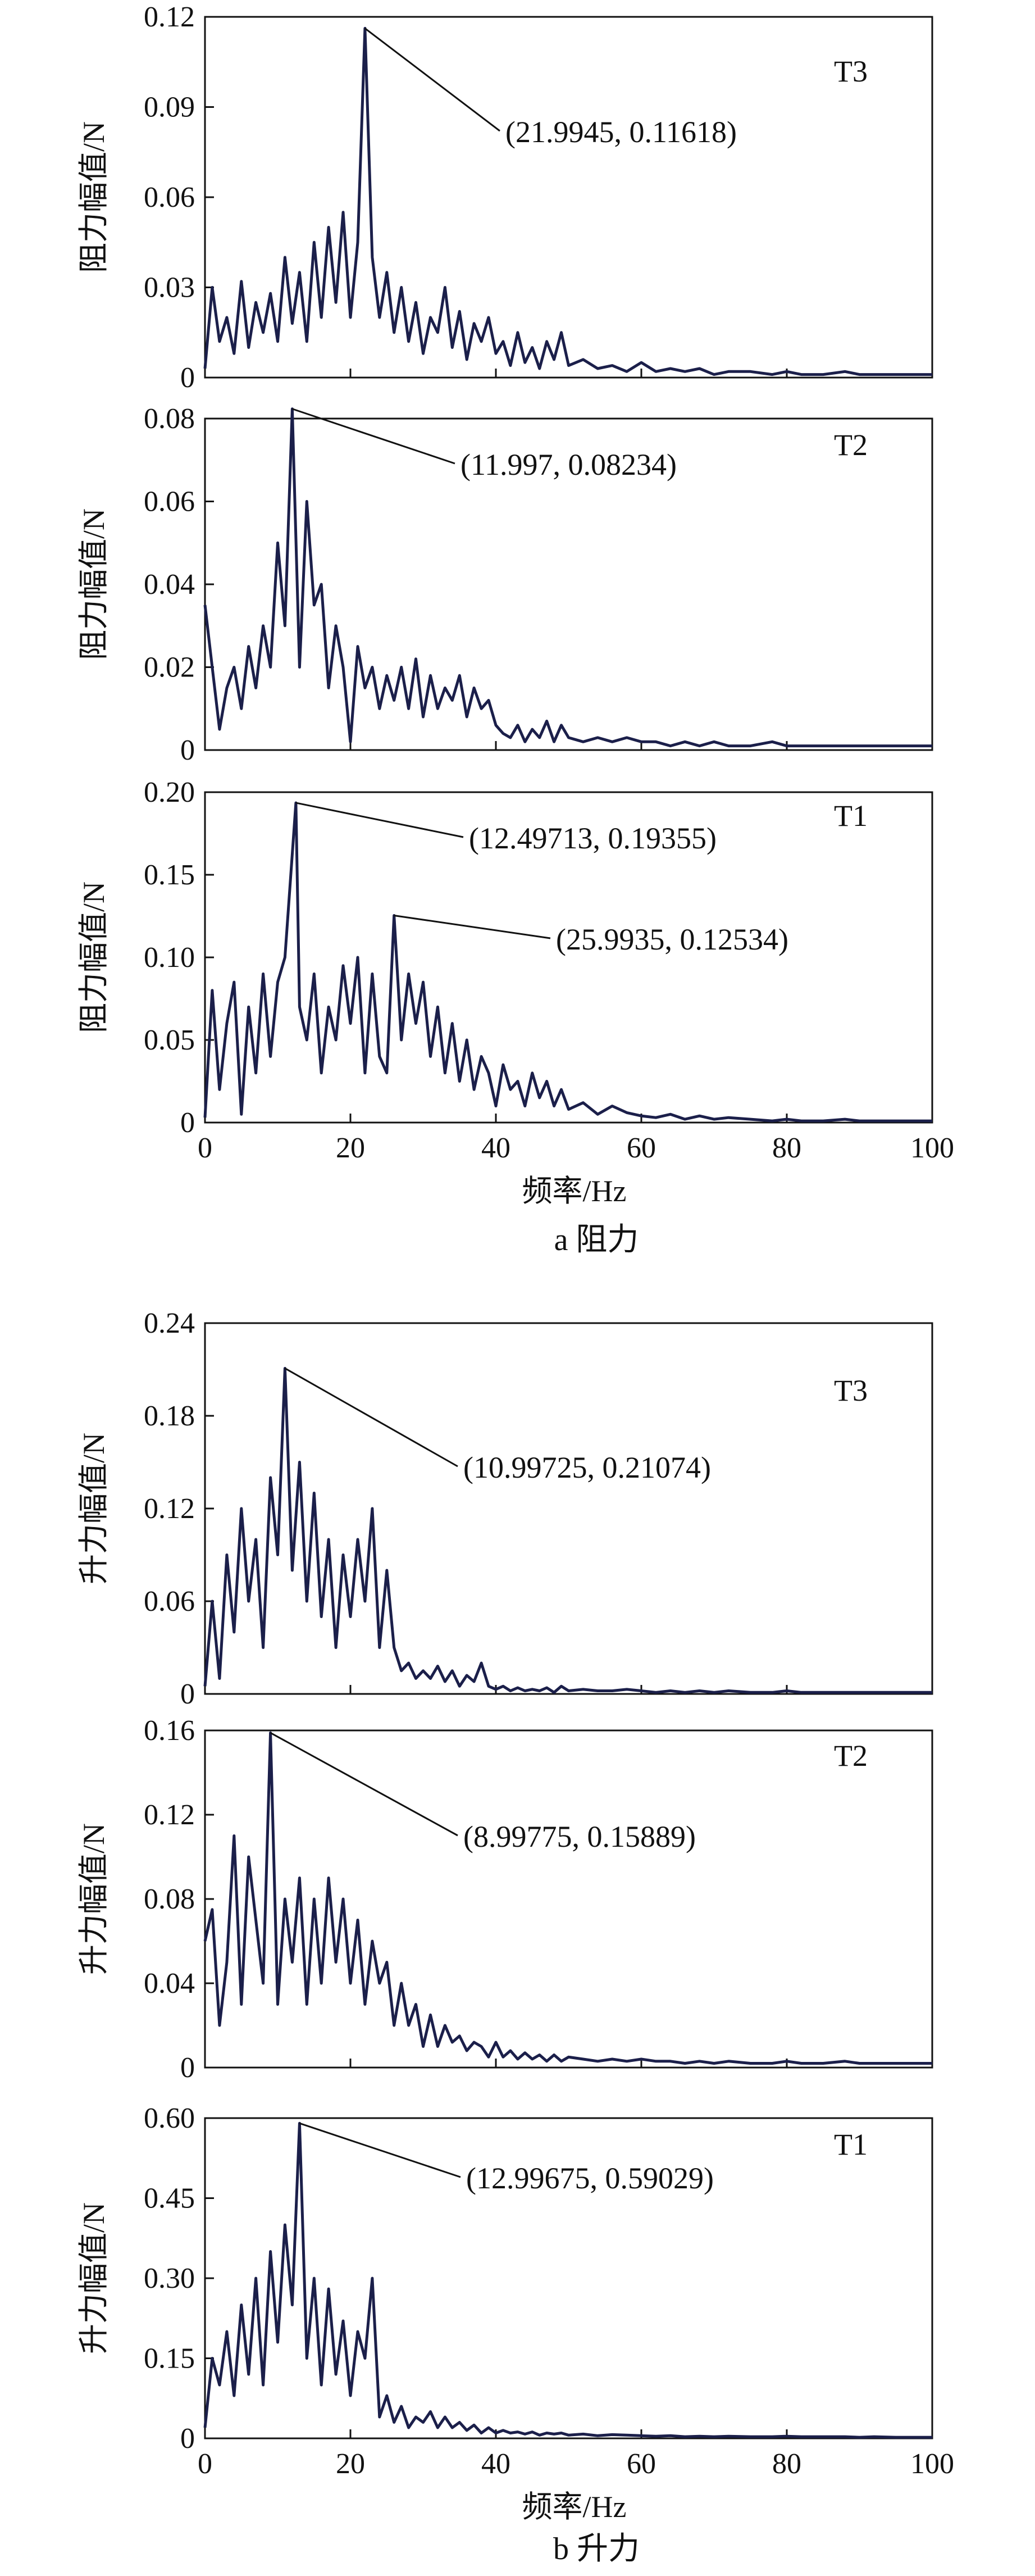 The height and width of the screenshot is (2576, 1035). Describe the element at coordinates (169, 1323) in the screenshot. I see `y-tick-label: 0.24` at that location.